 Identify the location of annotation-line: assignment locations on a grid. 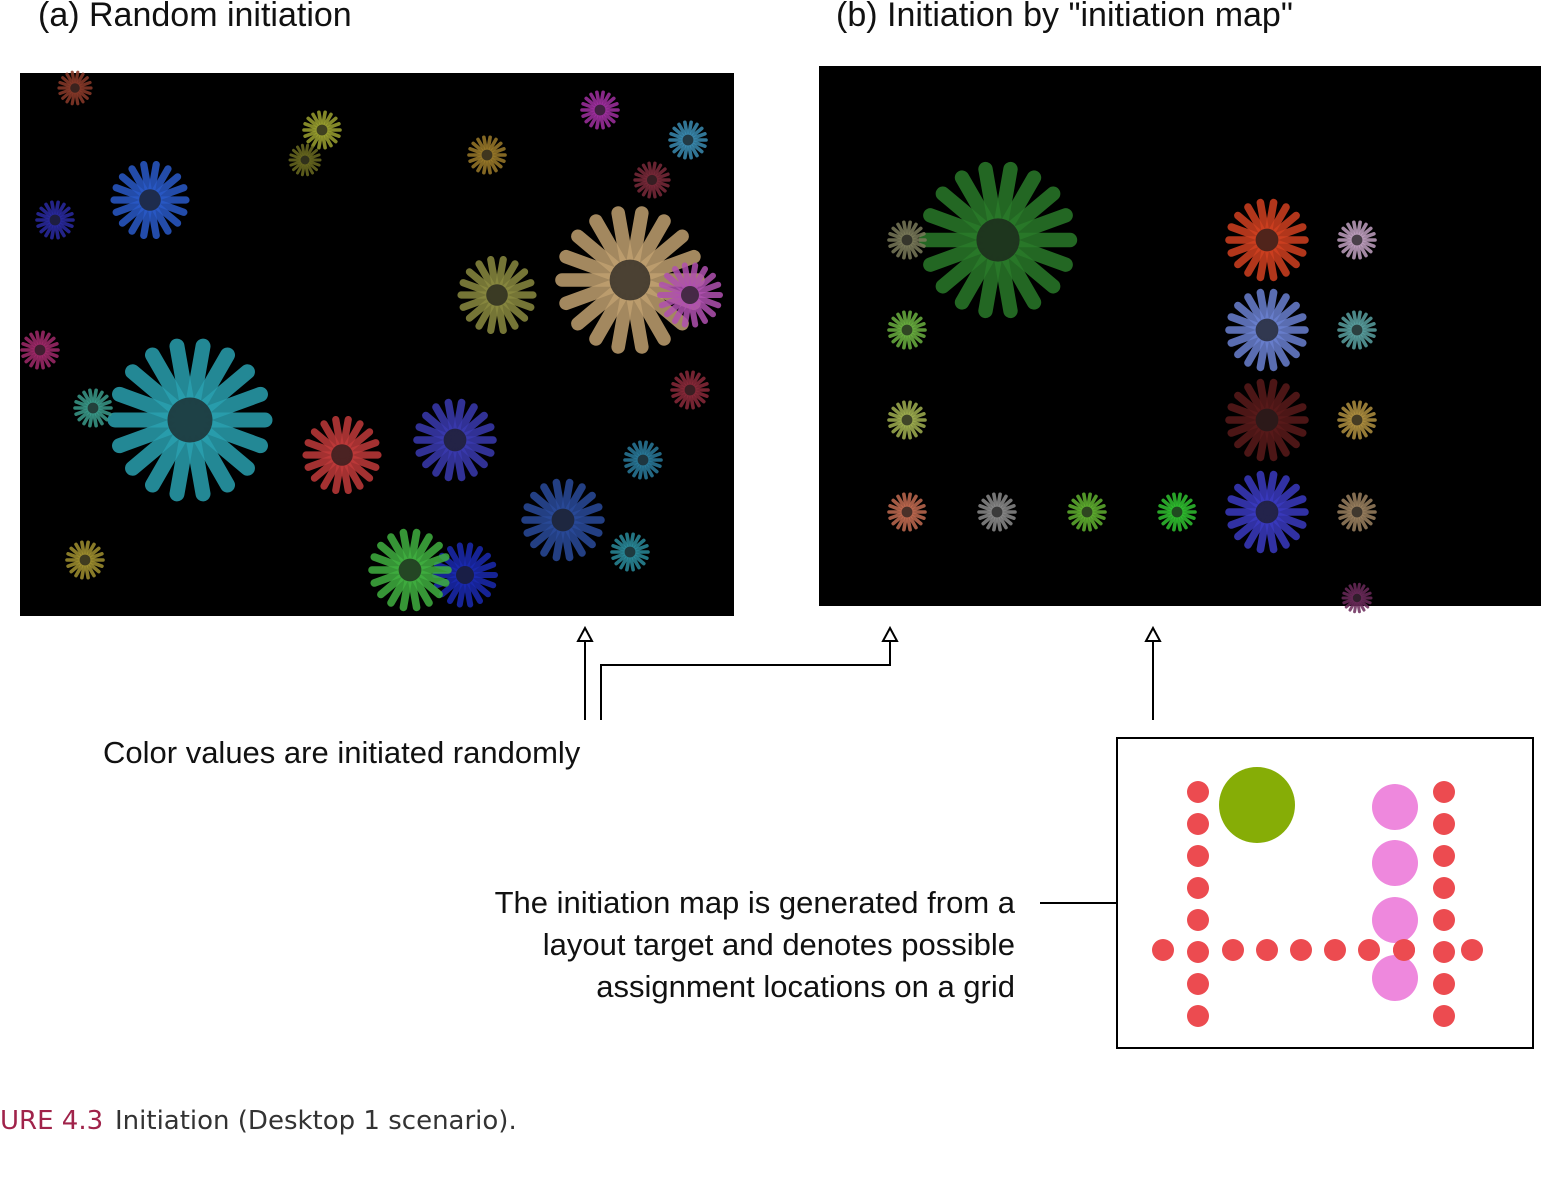
(805, 986).